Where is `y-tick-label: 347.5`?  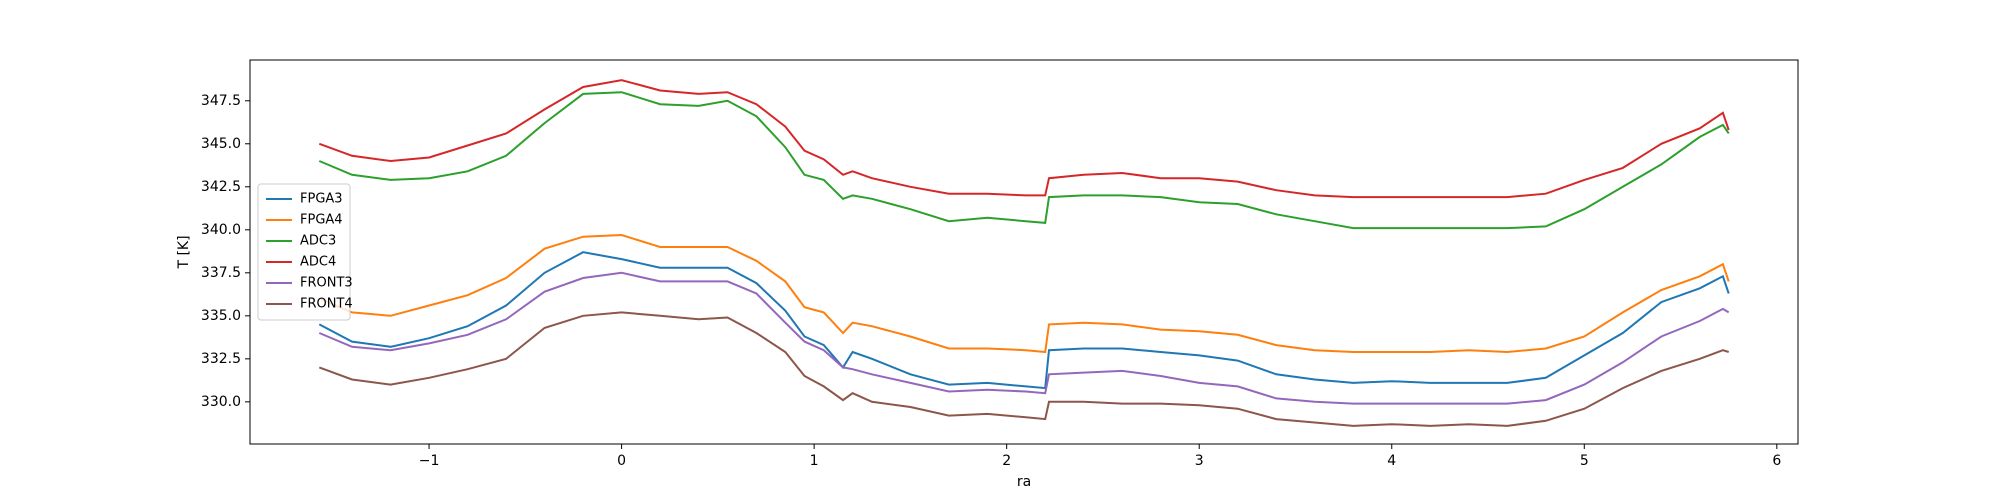 y-tick-label: 347.5 is located at coordinates (221, 101).